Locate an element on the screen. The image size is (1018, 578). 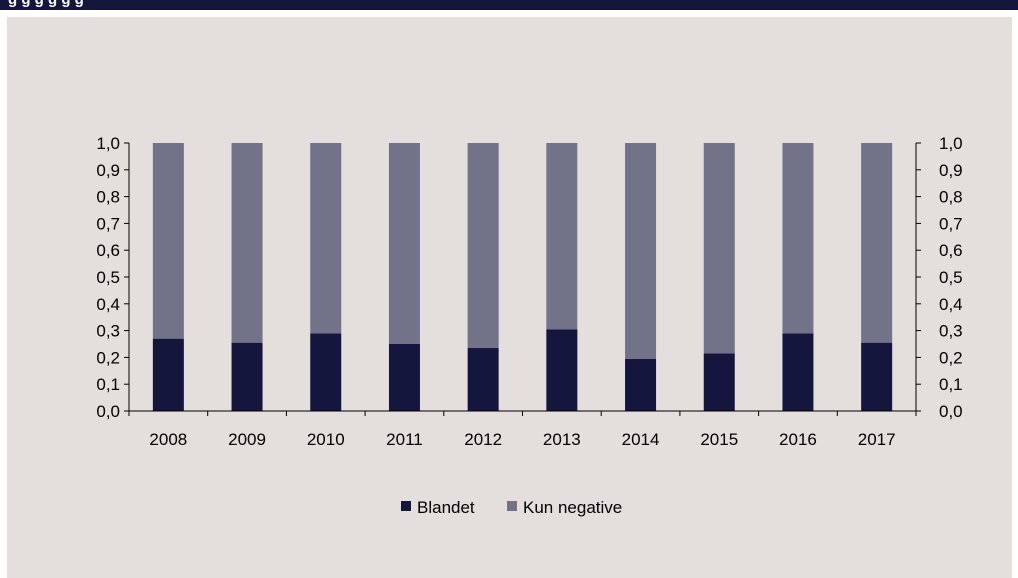
header-bar: g g g g g g is located at coordinates (509, 5).